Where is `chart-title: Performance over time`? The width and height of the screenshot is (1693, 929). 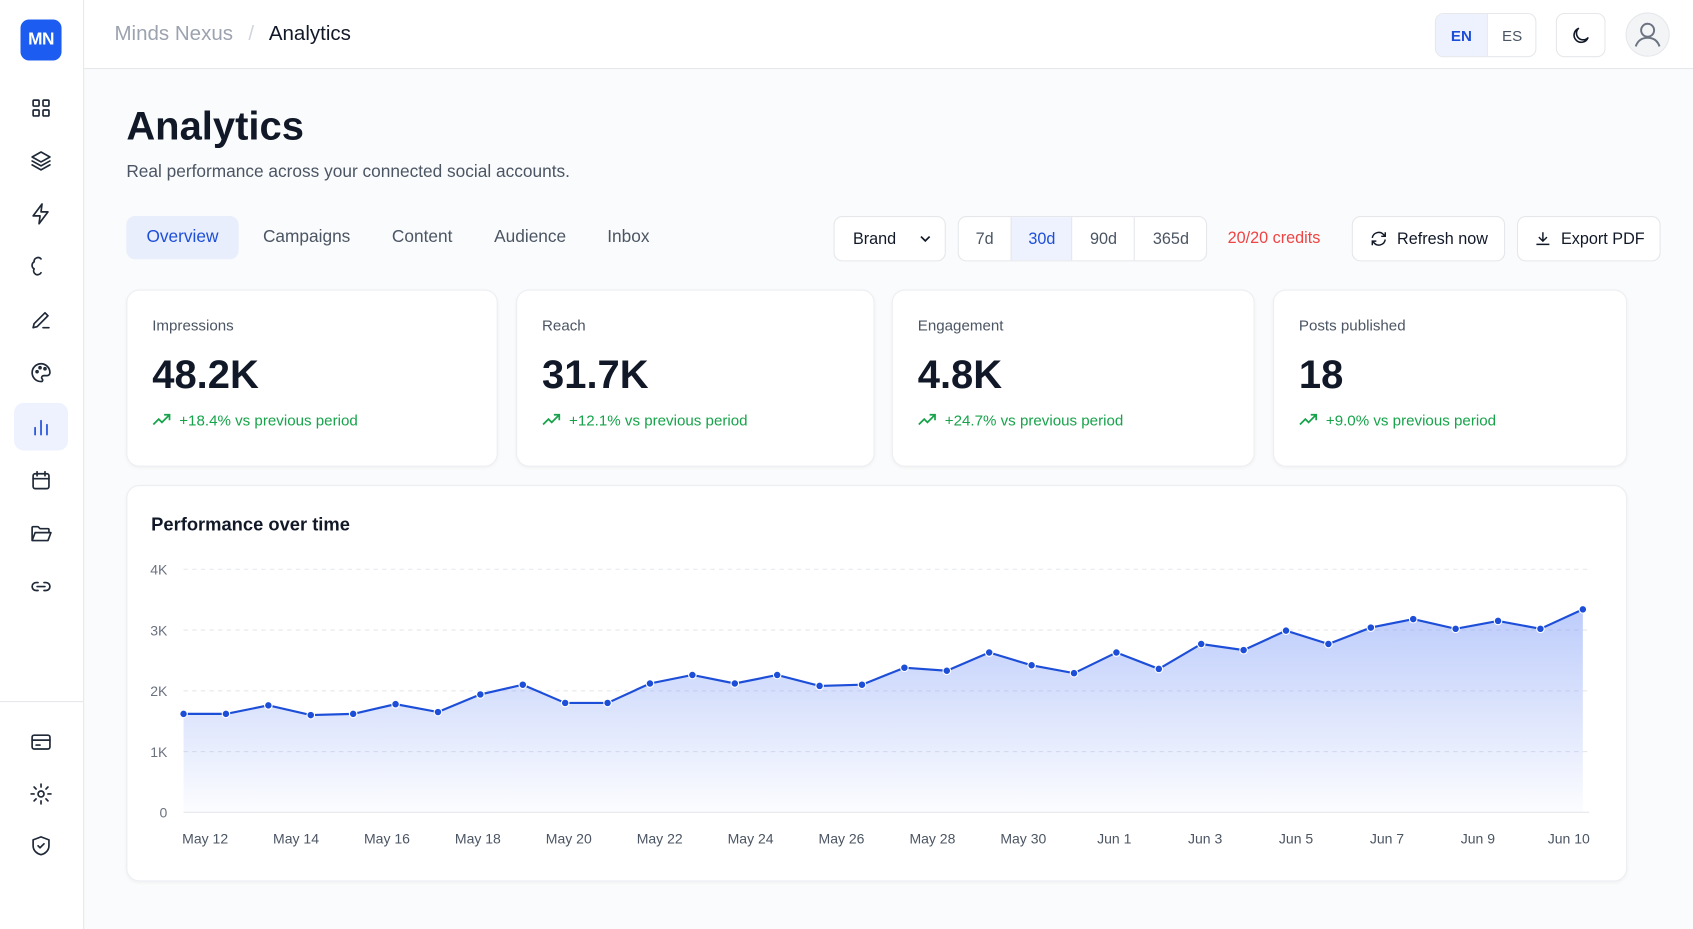 chart-title: Performance over time is located at coordinates (250, 523).